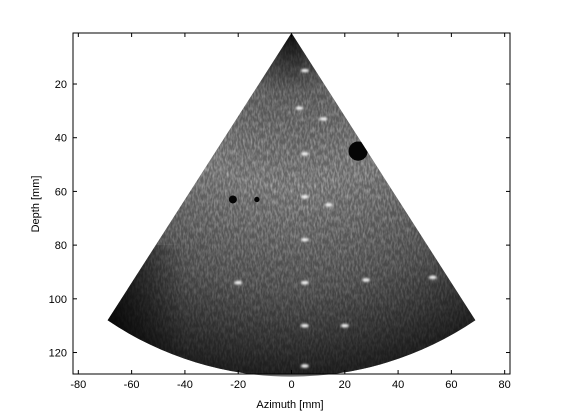 Image resolution: width=561 pixels, height=420 pixels. I want to click on y-tick-label: 120, so click(58, 354).